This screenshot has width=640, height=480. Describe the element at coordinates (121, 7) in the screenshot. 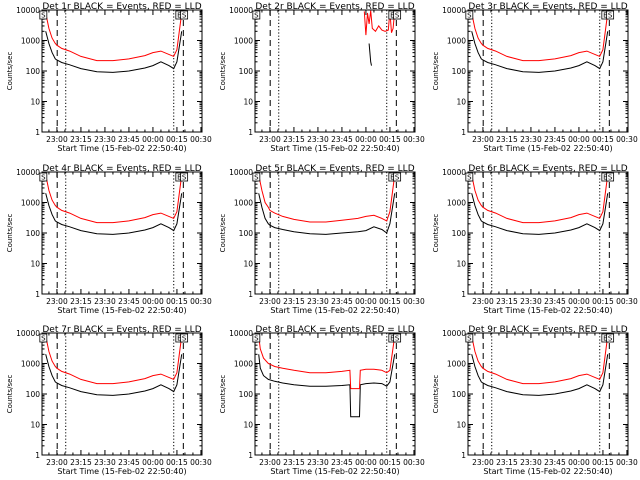

I see `panel-title: Det 1r BLACK = Events, RED = LLD` at that location.